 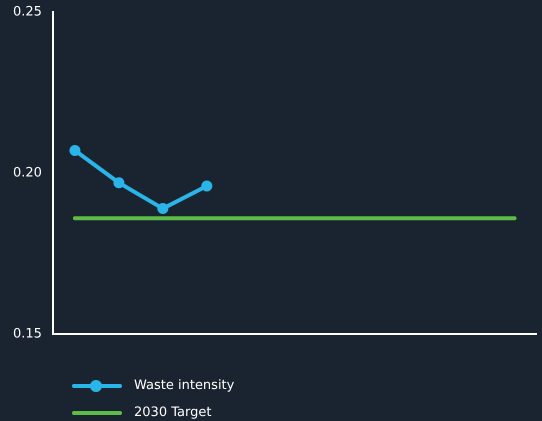 What do you see at coordinates (184, 385) in the screenshot?
I see `legend-label: Waste intensity` at bounding box center [184, 385].